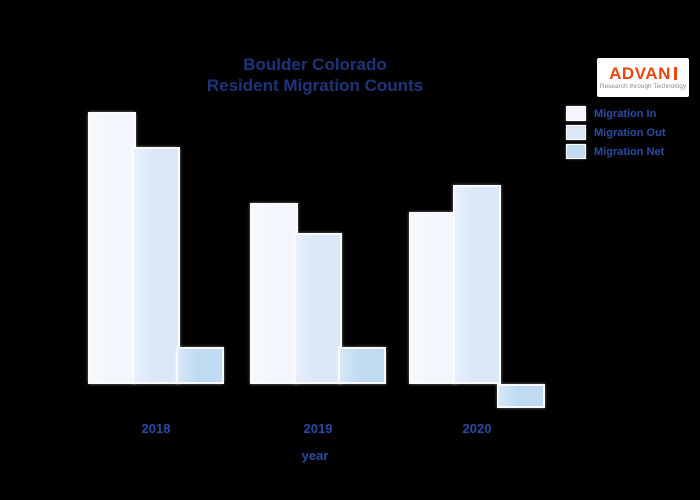  Describe the element at coordinates (576, 132) in the screenshot. I see `legend-swatch-migration-out` at that location.